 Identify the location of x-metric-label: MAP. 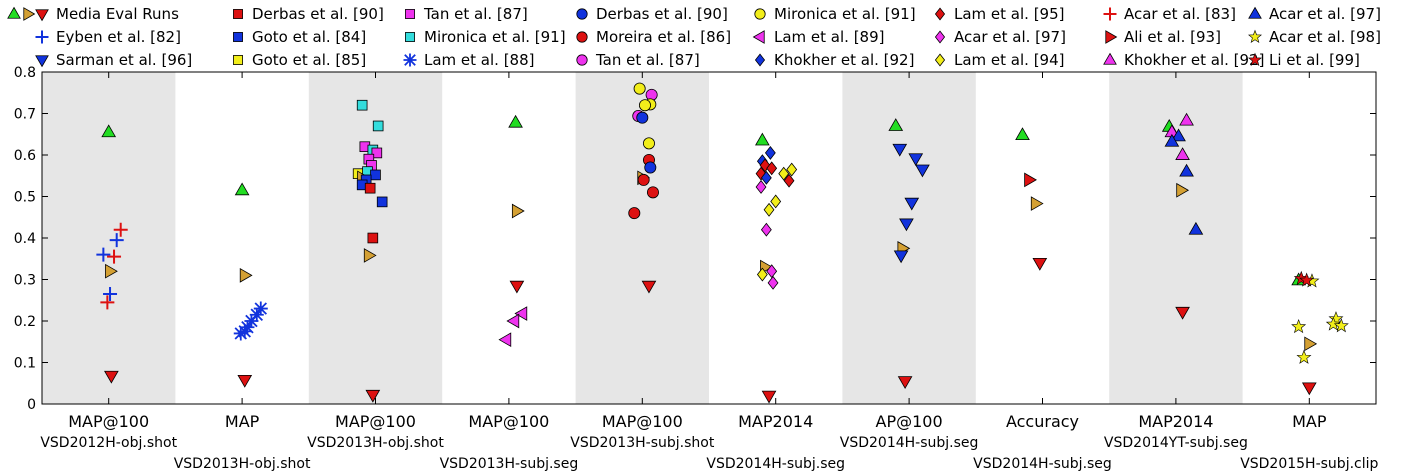
(242, 421).